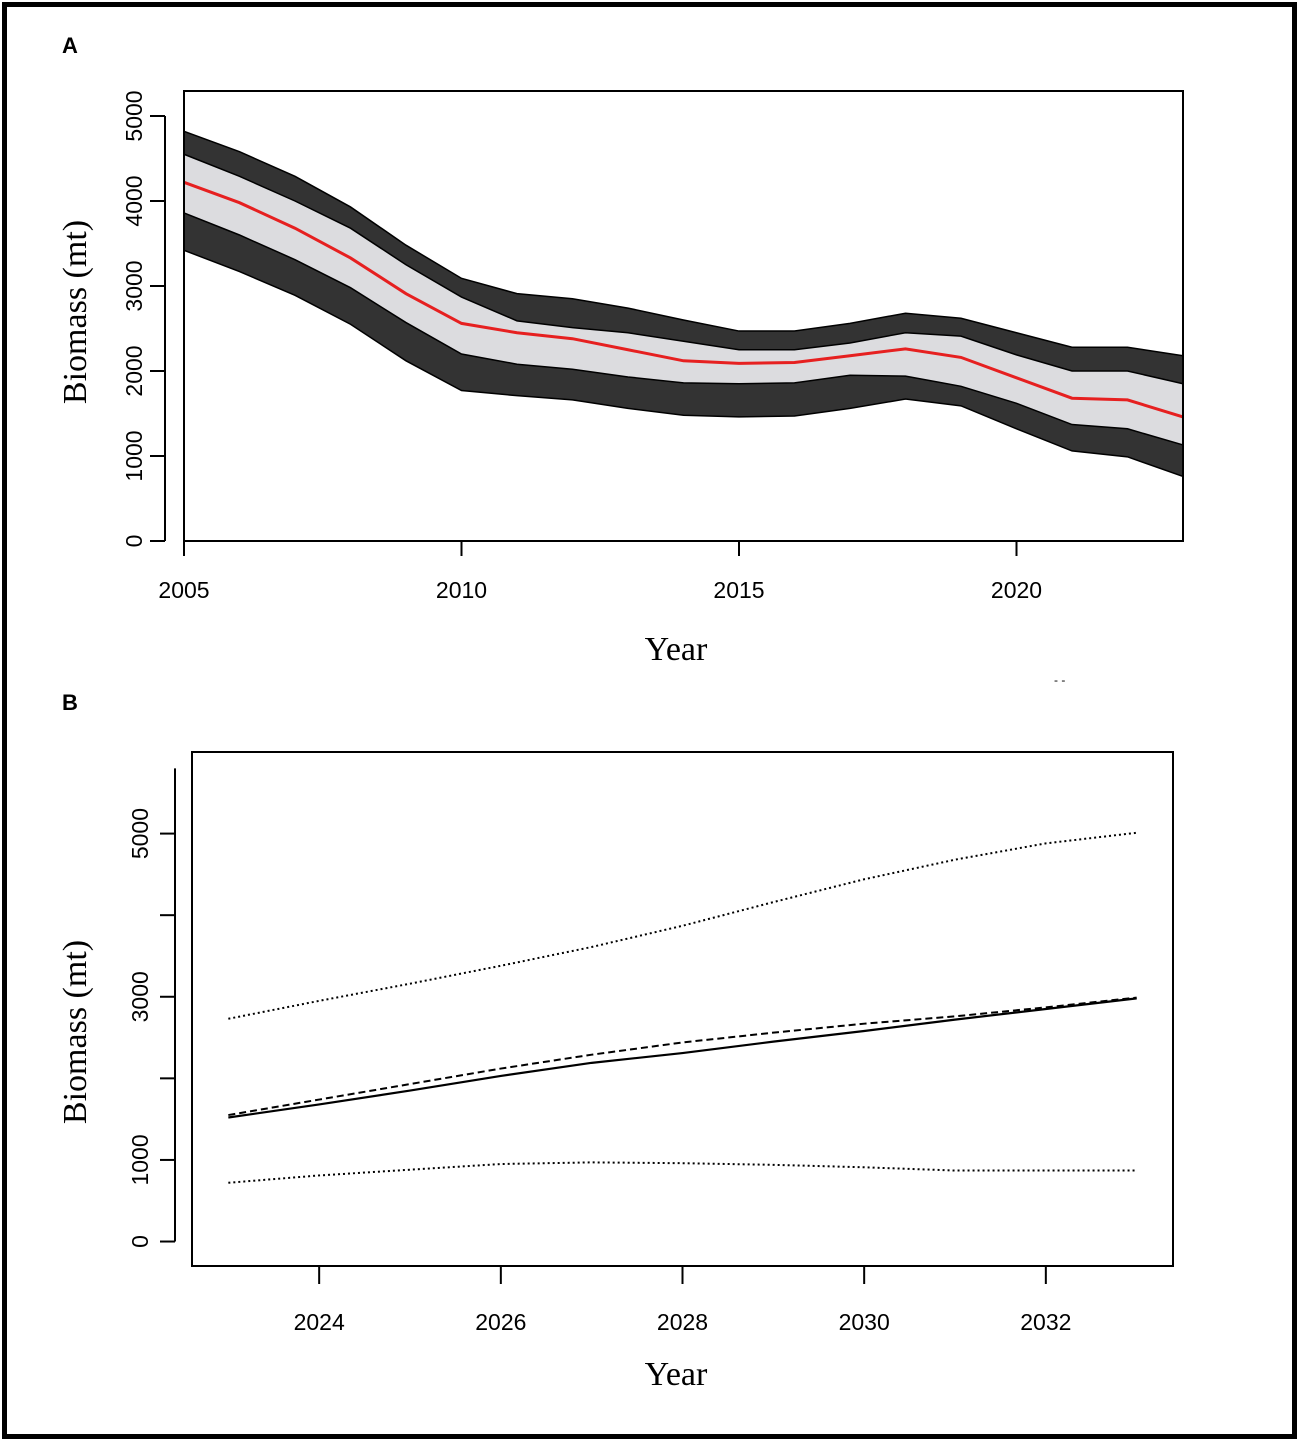  Describe the element at coordinates (140, 1159) in the screenshot. I see `b-y-tick-label: 1000` at that location.